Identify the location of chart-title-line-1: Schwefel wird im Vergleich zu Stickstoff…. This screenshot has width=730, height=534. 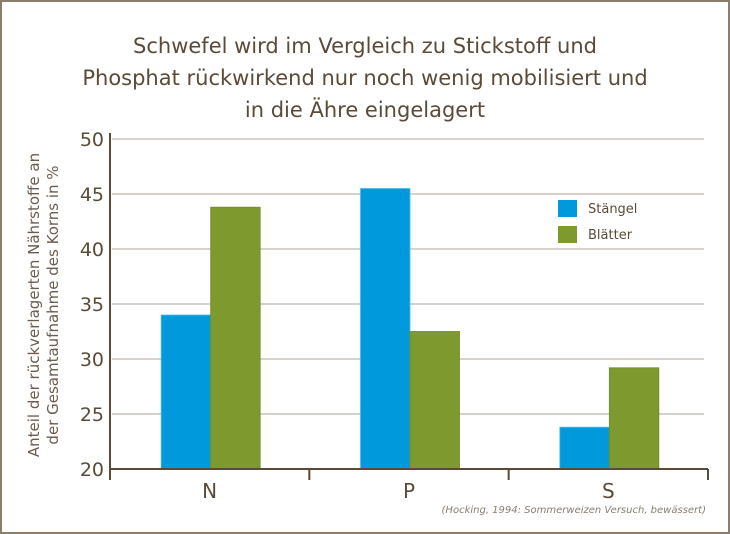
(365, 46).